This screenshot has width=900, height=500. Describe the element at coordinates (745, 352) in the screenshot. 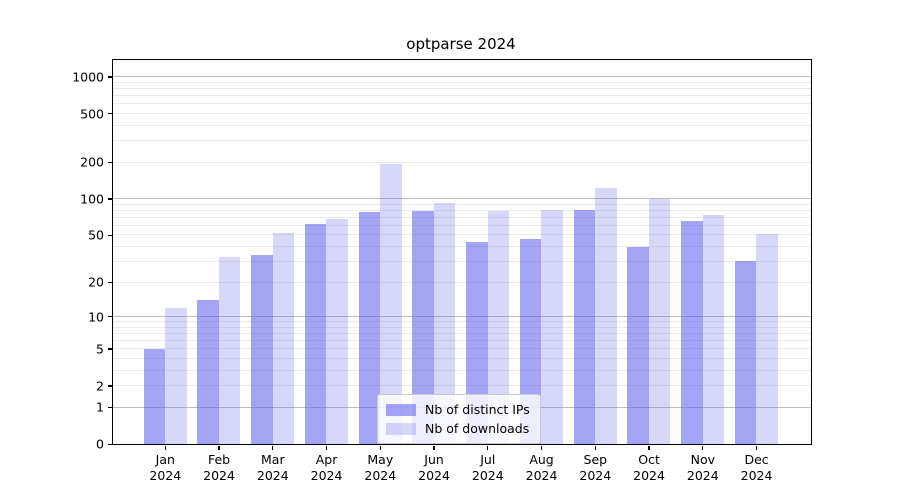

I see `bar-ips-dec` at that location.